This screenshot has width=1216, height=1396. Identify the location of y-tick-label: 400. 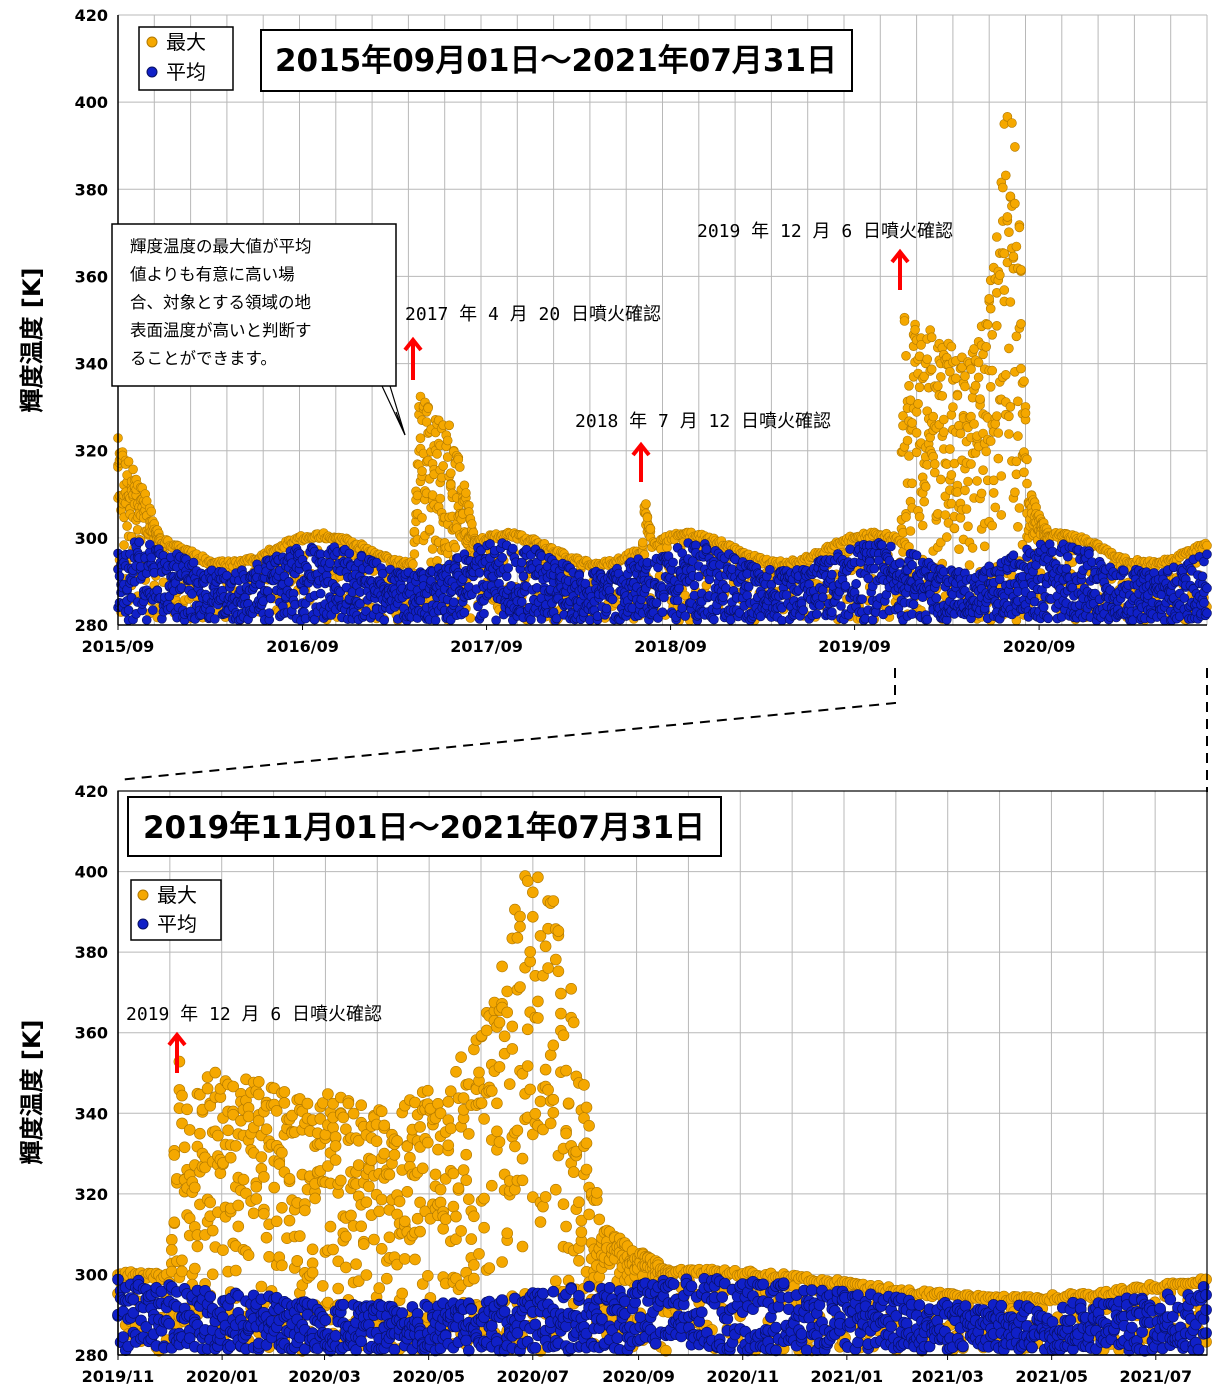
(91, 102).